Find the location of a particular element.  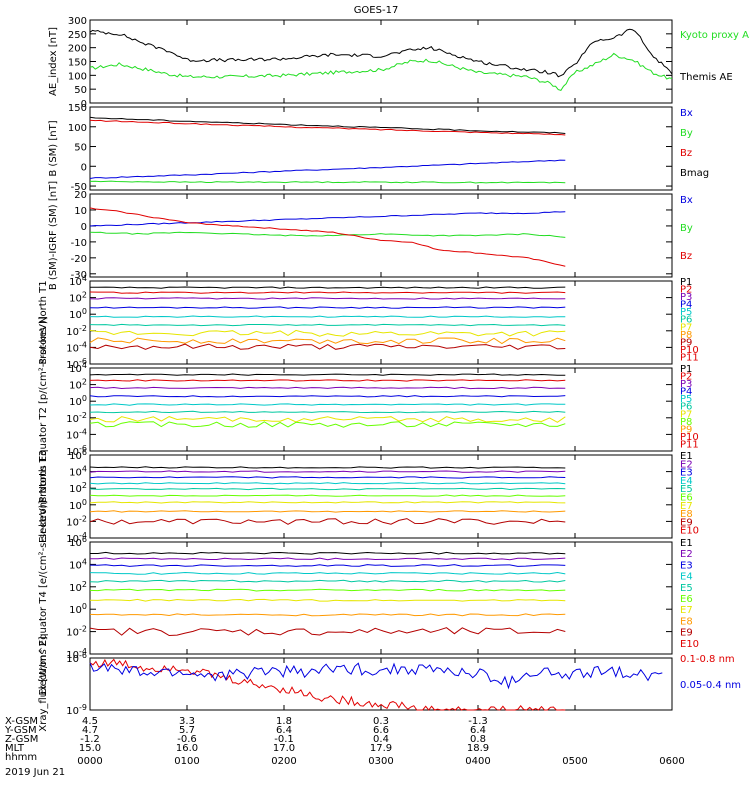

legend-0-05-0-4-nm: 0.05-0.4 nm is located at coordinates (710, 685).